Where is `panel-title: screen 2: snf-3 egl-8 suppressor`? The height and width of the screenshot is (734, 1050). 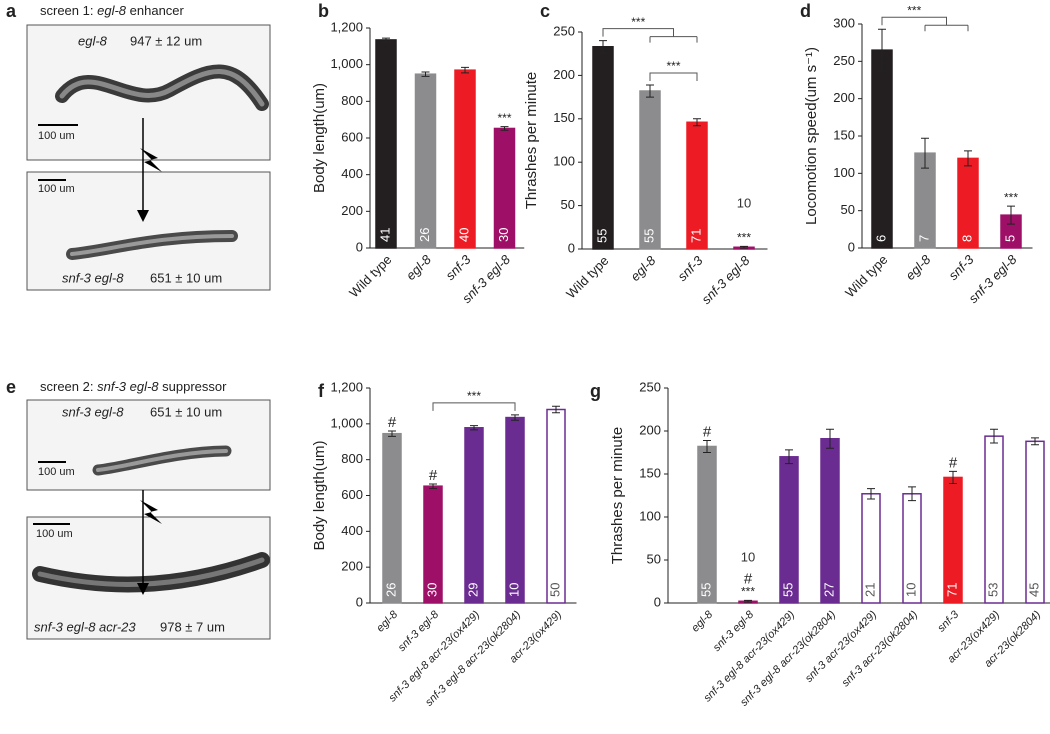
panel-title: screen 2: snf-3 egl-8 suppressor is located at coordinates (133, 386).